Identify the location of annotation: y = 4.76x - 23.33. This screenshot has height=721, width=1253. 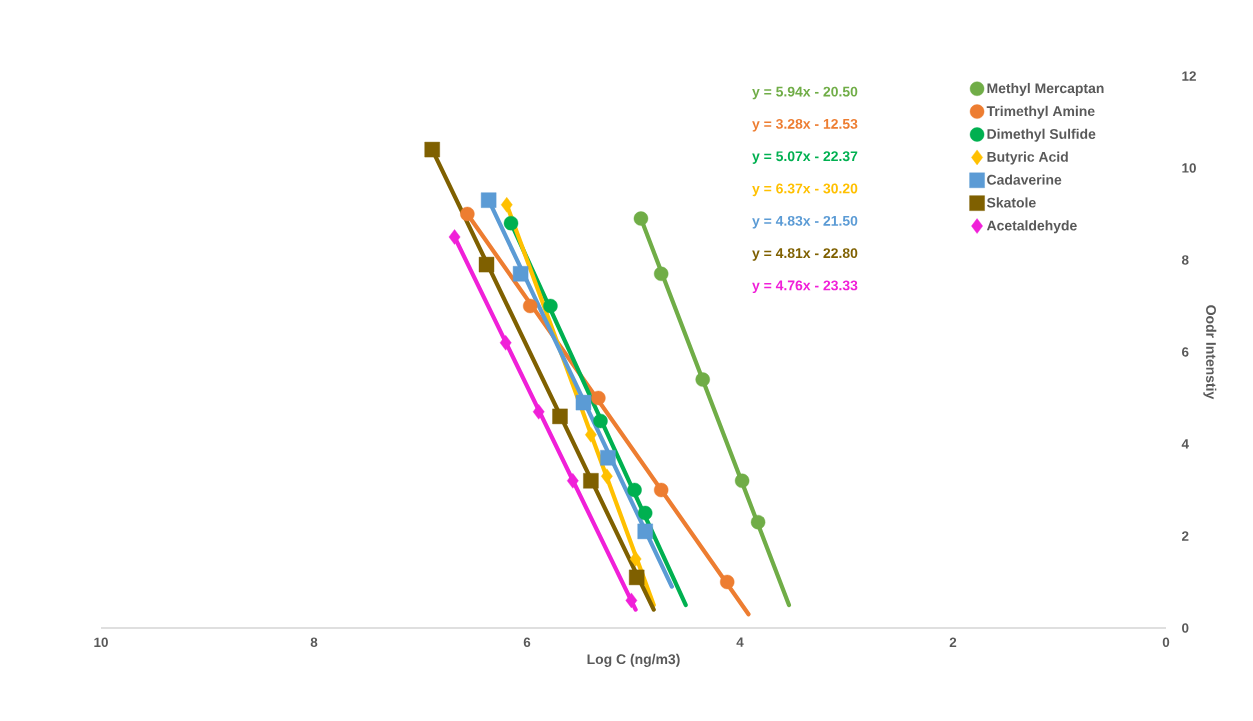
(805, 287).